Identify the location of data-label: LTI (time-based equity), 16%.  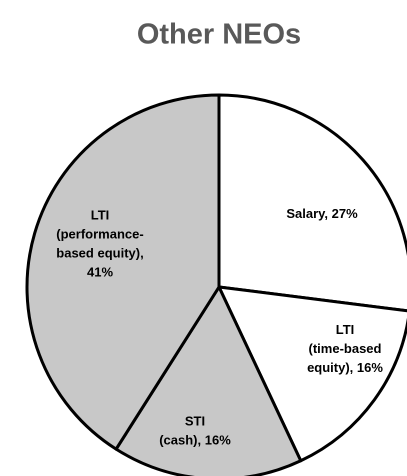
(345, 348).